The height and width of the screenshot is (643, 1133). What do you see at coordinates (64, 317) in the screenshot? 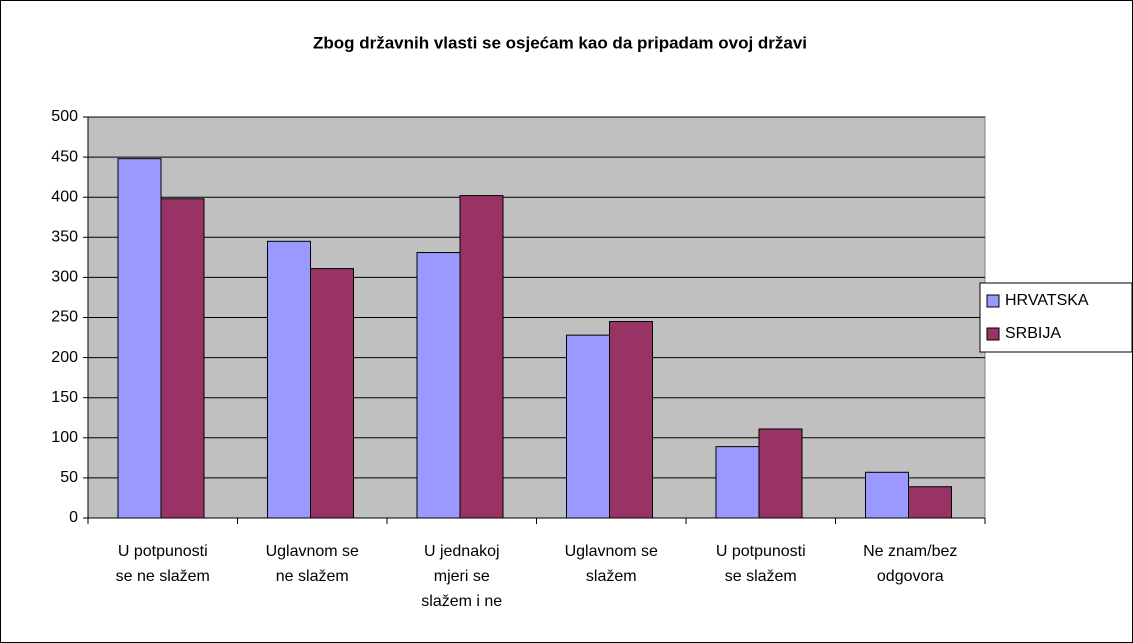
I see `y-tick-label: 250` at bounding box center [64, 317].